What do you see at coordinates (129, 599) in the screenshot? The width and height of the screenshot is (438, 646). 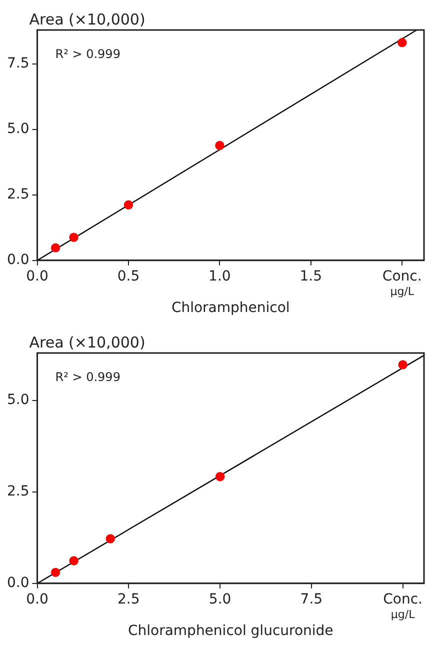 I see `x-tick-label: 2.5` at bounding box center [129, 599].